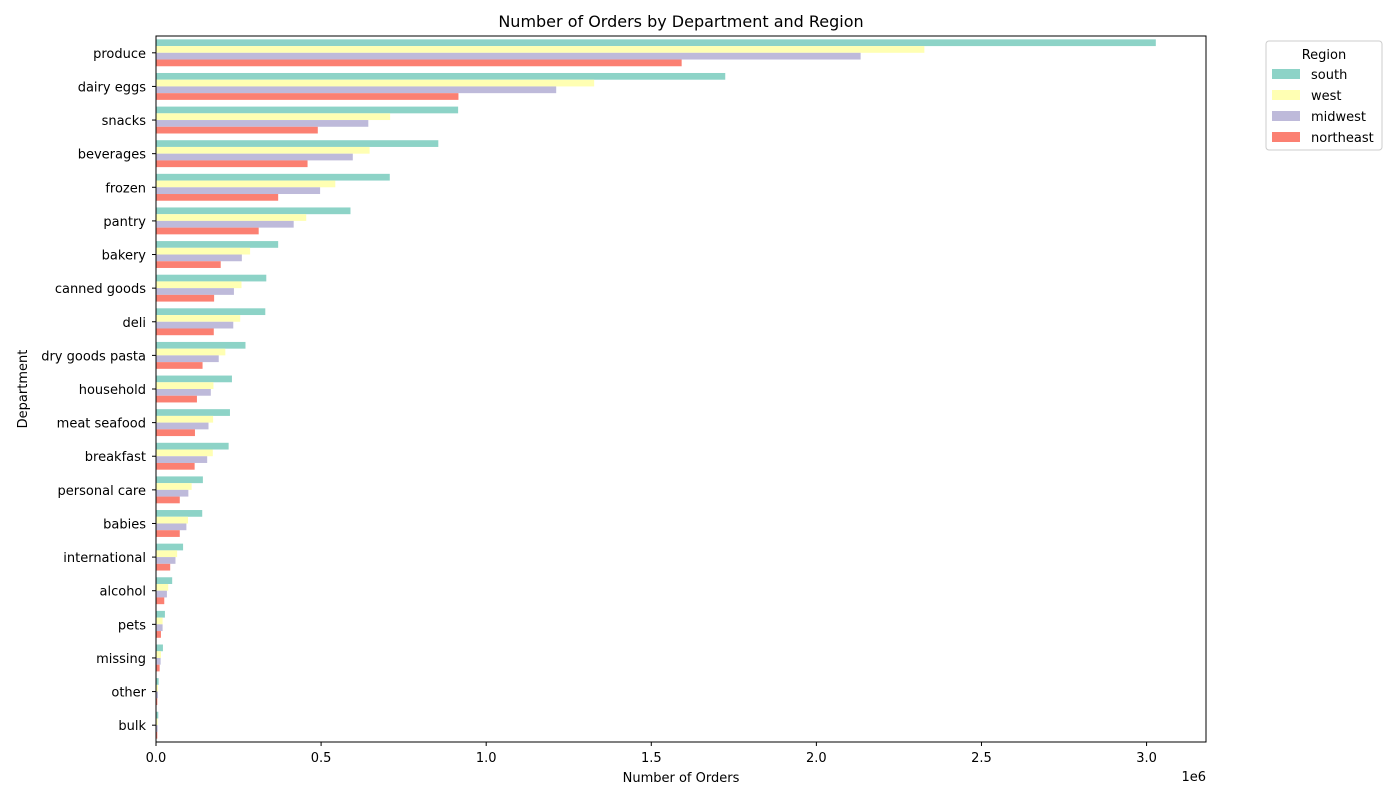 The height and width of the screenshot is (804, 1400). I want to click on legend-frame, so click(1324, 95).